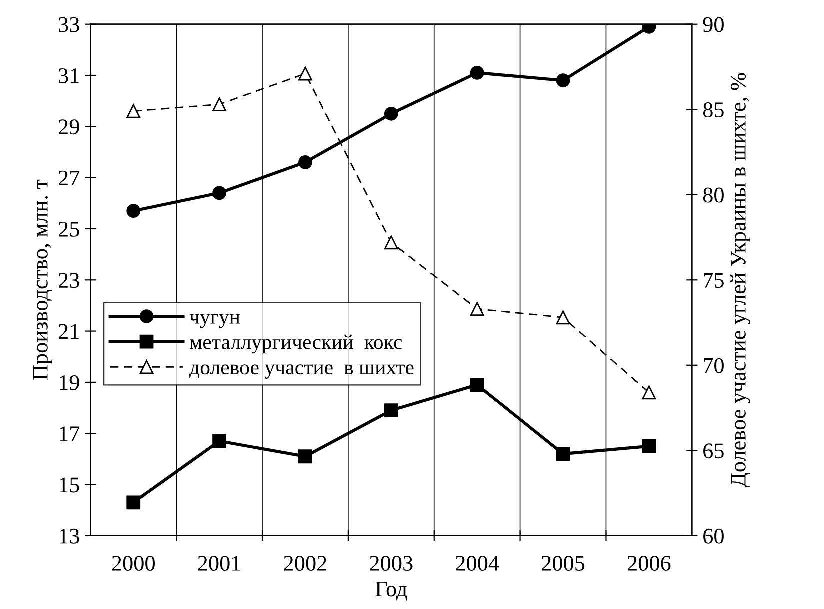 The height and width of the screenshot is (609, 824). I want to click on y-tick-label: 31, so click(69, 76).